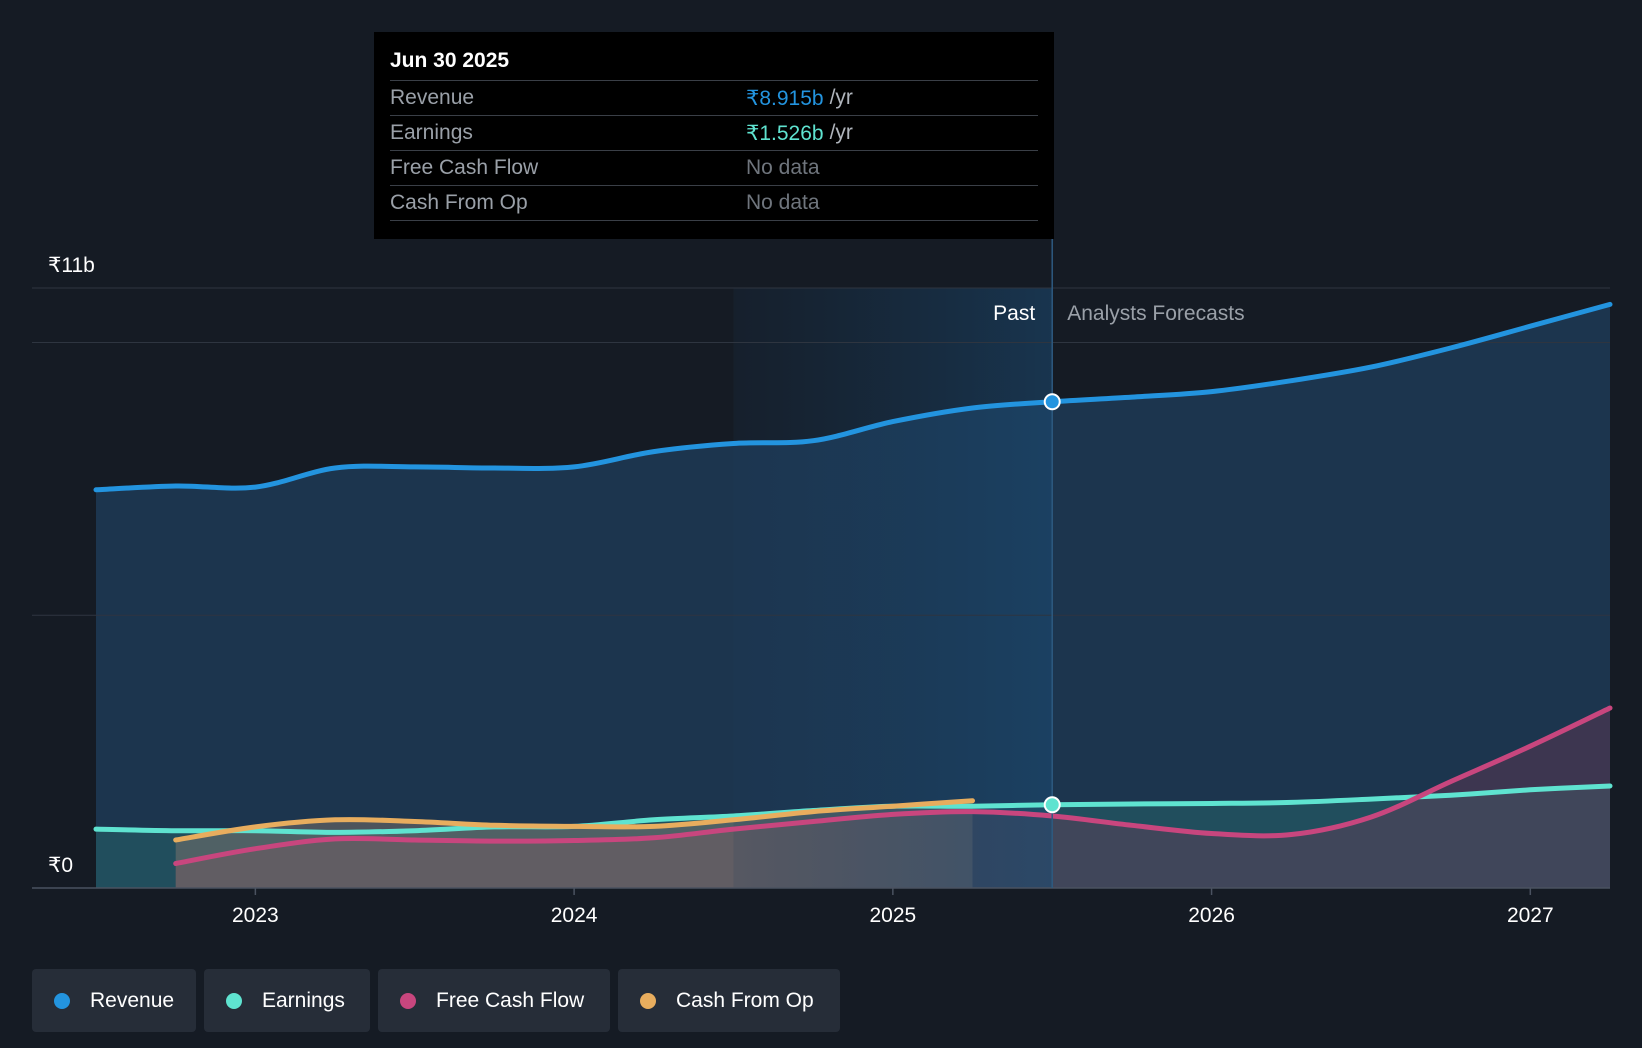  Describe the element at coordinates (1211, 915) in the screenshot. I see `x-tick-label: 2026` at that location.